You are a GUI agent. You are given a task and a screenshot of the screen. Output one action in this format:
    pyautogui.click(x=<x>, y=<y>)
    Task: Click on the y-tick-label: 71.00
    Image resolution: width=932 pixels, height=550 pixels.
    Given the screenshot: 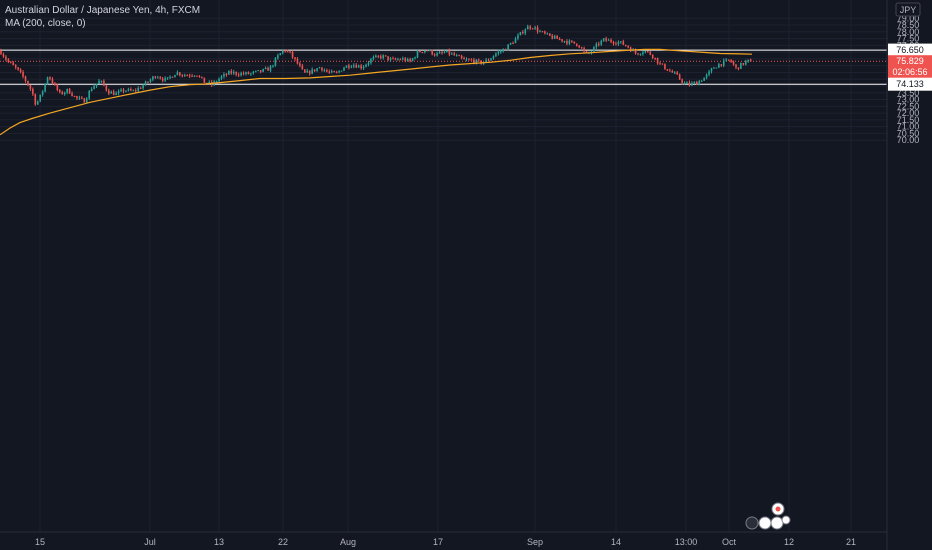 What is the action you would take?
    pyautogui.click(x=908, y=127)
    